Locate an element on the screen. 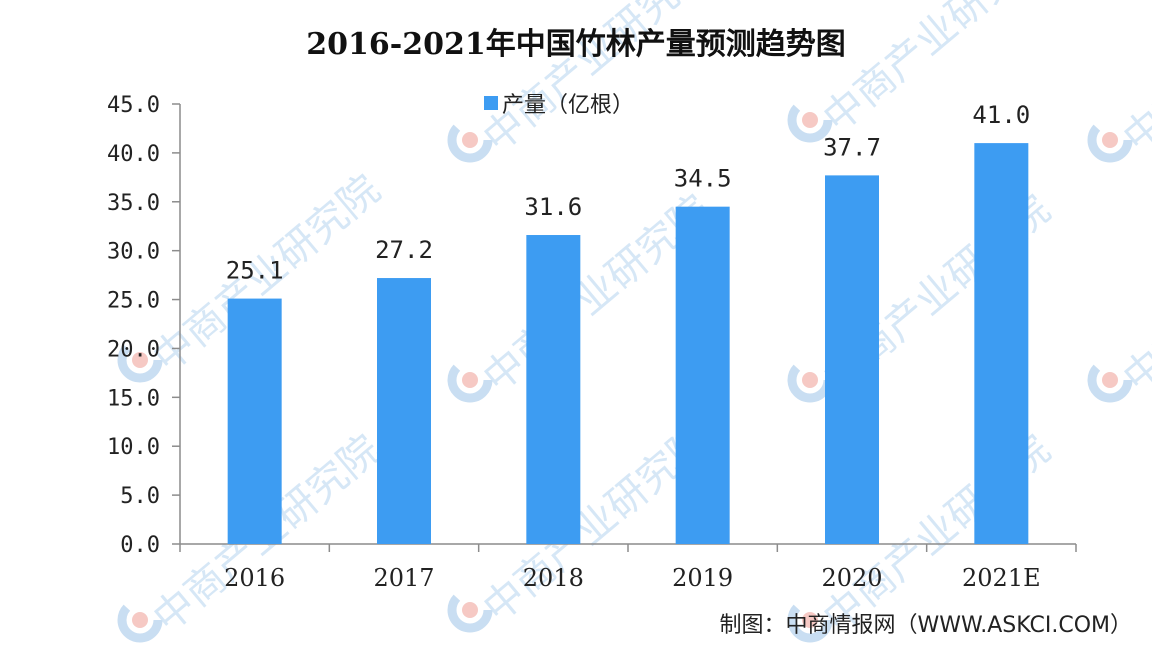 The height and width of the screenshot is (652, 1152). y-tick-label: 30.0 is located at coordinates (133, 252).